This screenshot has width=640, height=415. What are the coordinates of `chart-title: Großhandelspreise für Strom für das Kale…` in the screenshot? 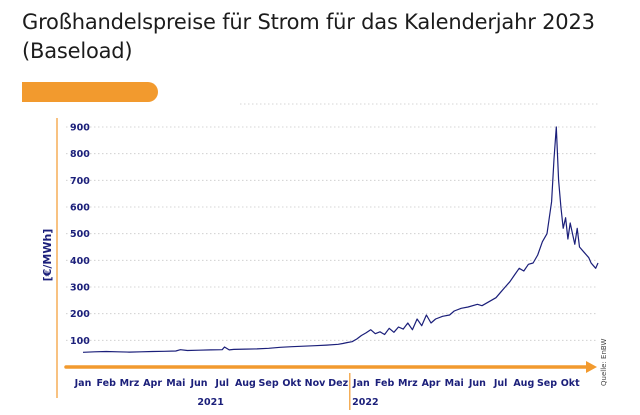 It's located at (322, 37).